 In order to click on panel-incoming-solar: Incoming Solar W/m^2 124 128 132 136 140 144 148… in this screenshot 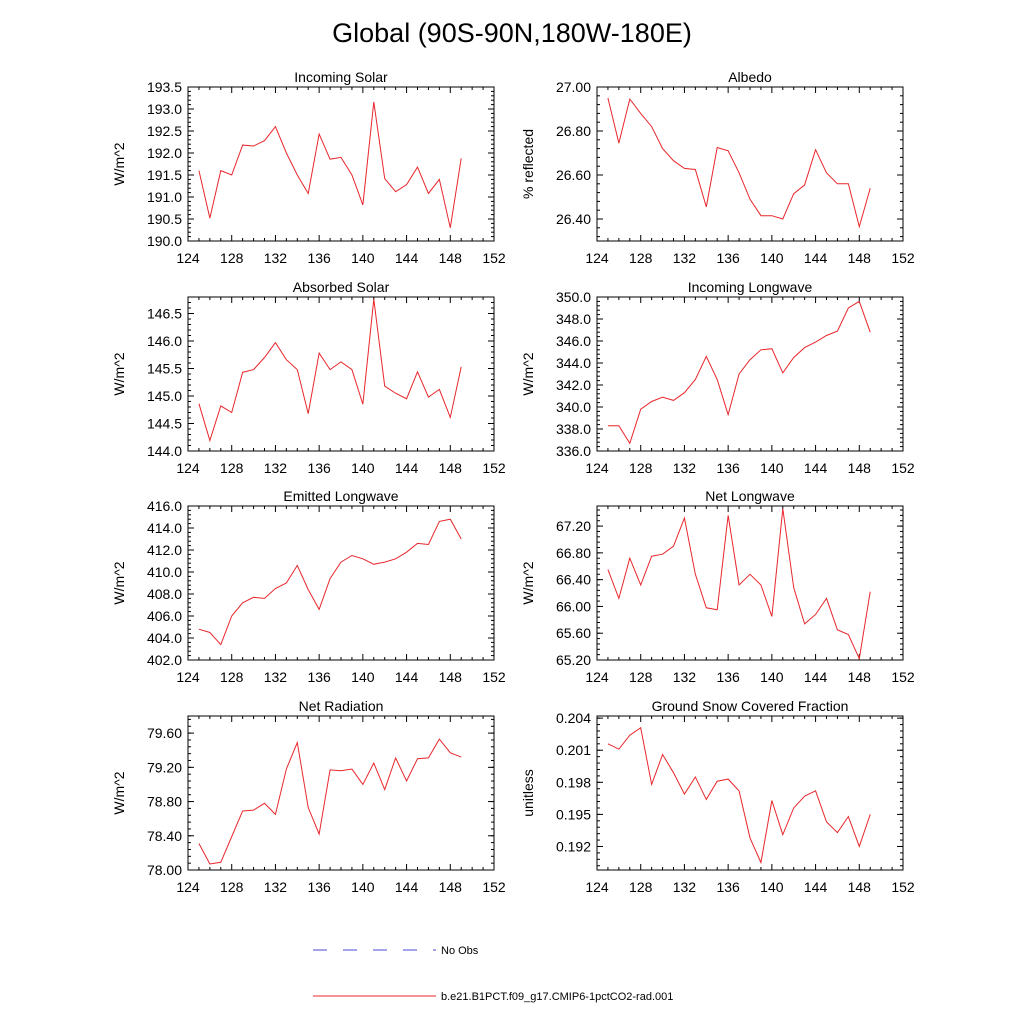, I will do `click(308, 167)`.